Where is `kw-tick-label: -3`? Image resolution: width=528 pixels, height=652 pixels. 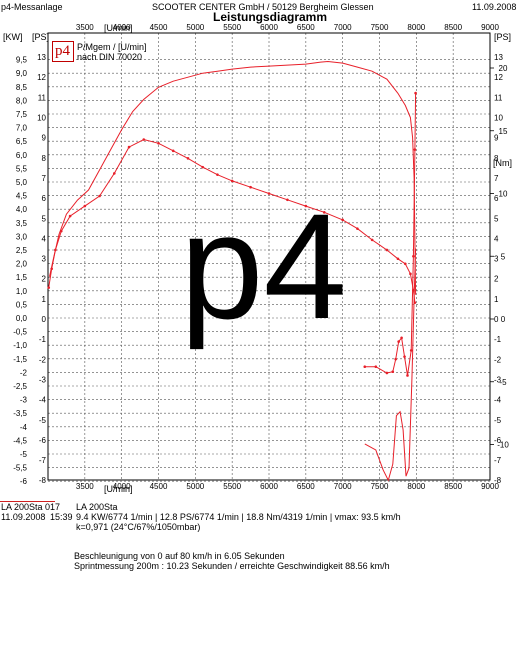 kw-tick-label: -3 is located at coordinates (24, 400).